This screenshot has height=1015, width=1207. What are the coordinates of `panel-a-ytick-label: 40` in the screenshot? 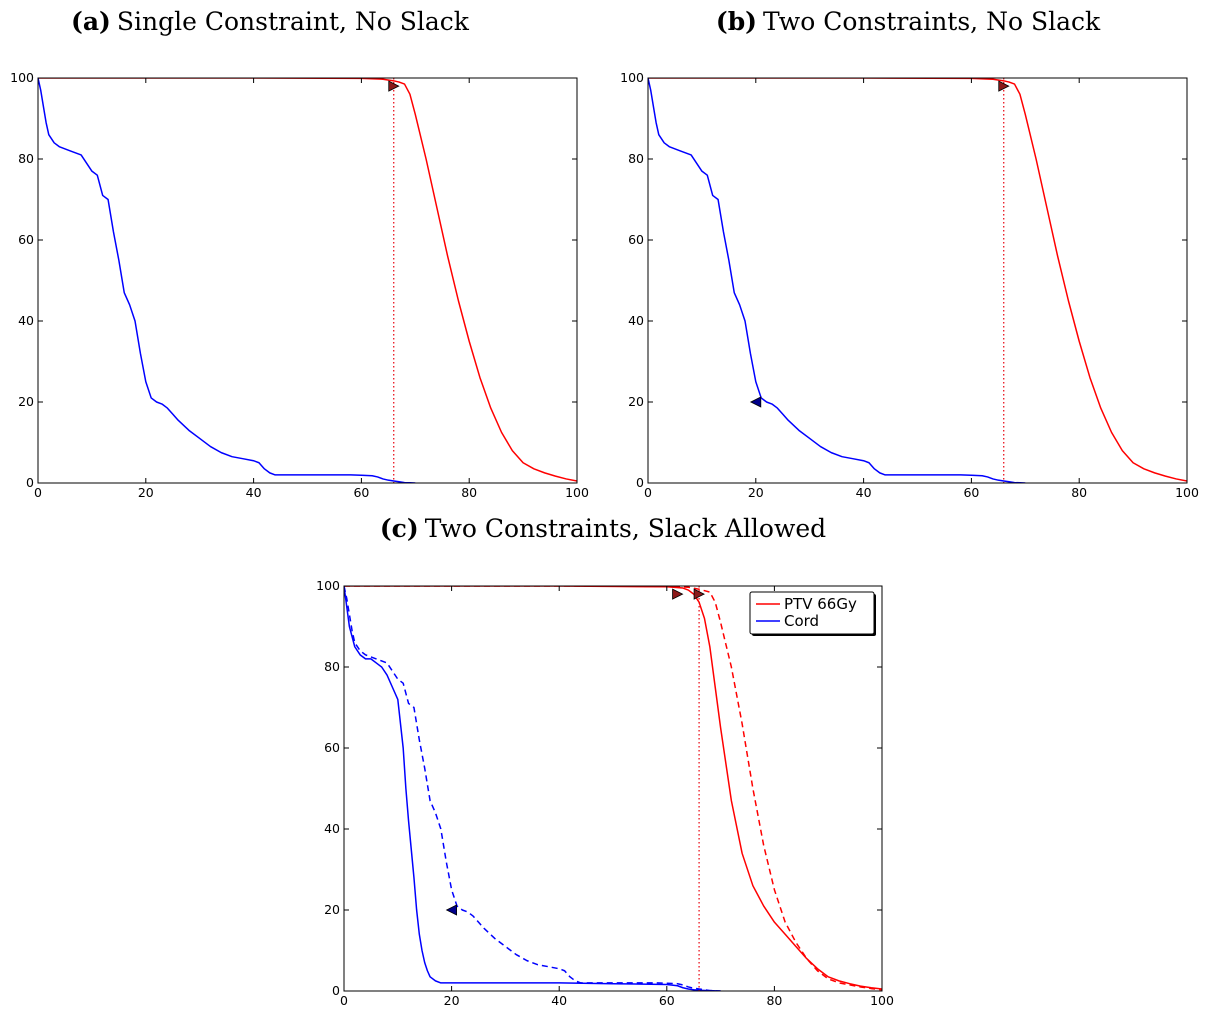 It's located at (26, 320).